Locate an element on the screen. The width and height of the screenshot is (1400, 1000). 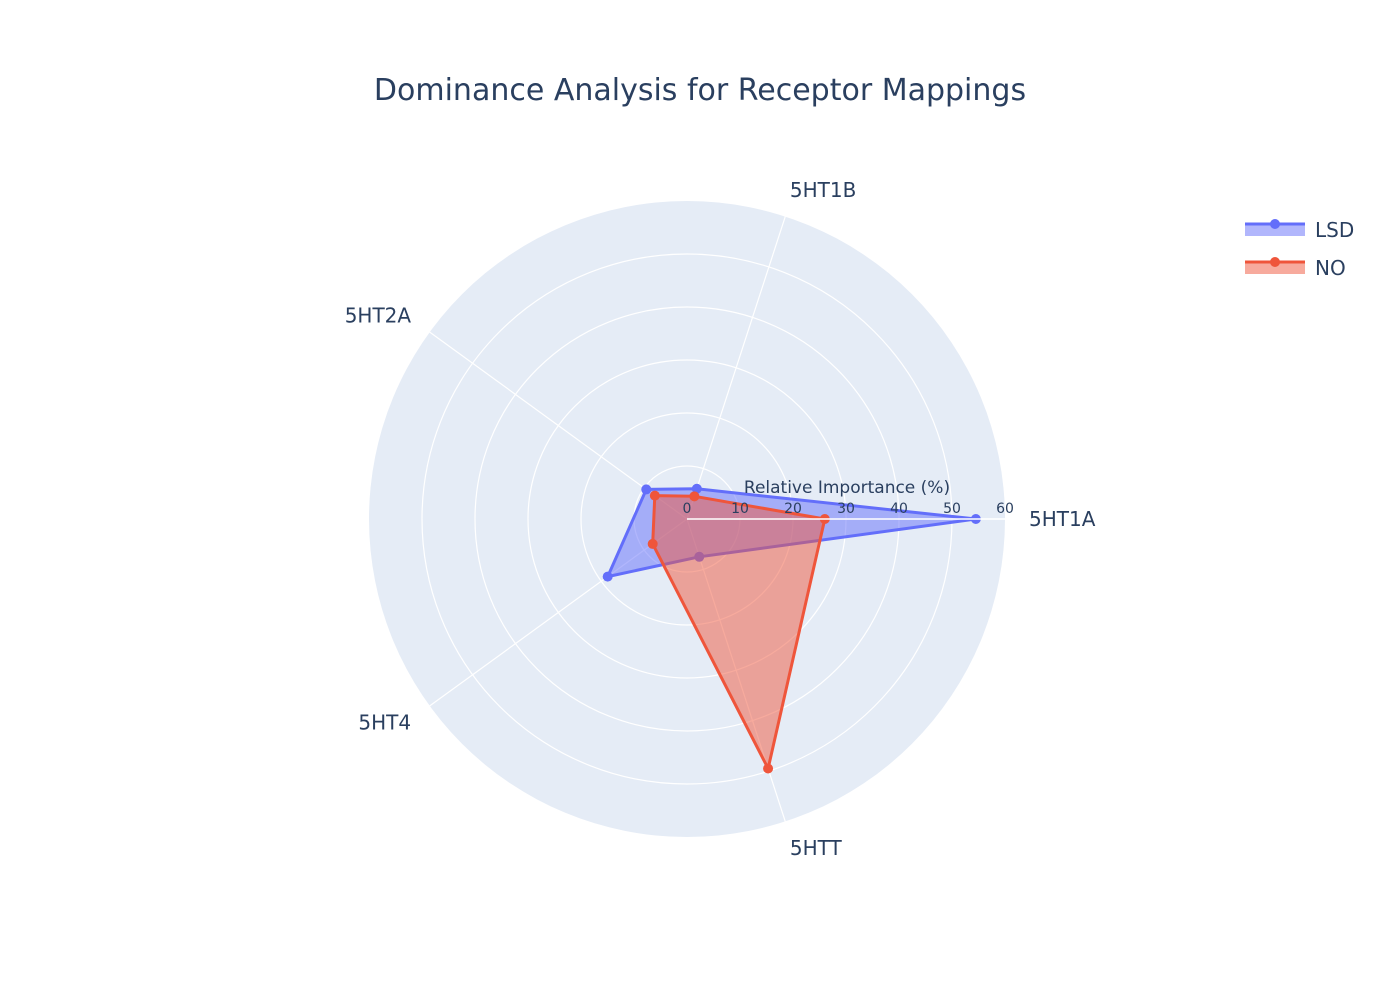
legend-label: LSD is located at coordinates (1334, 230).